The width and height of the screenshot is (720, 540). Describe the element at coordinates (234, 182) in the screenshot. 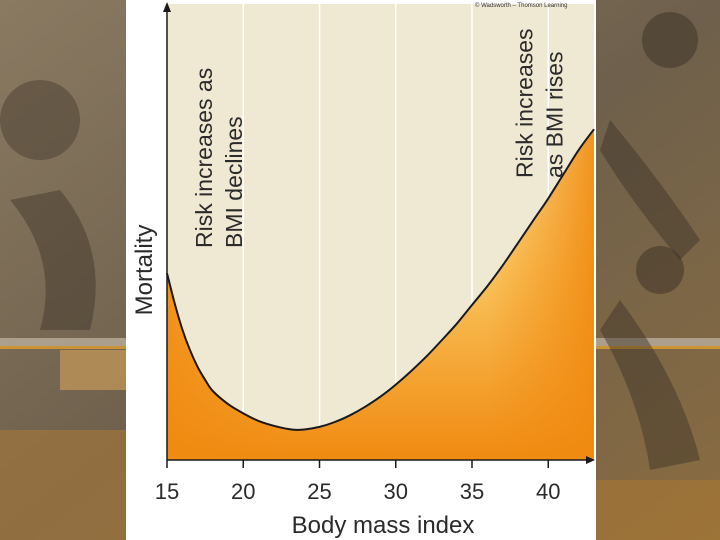

I see `annotation-1-line-2: BMI declines` at that location.